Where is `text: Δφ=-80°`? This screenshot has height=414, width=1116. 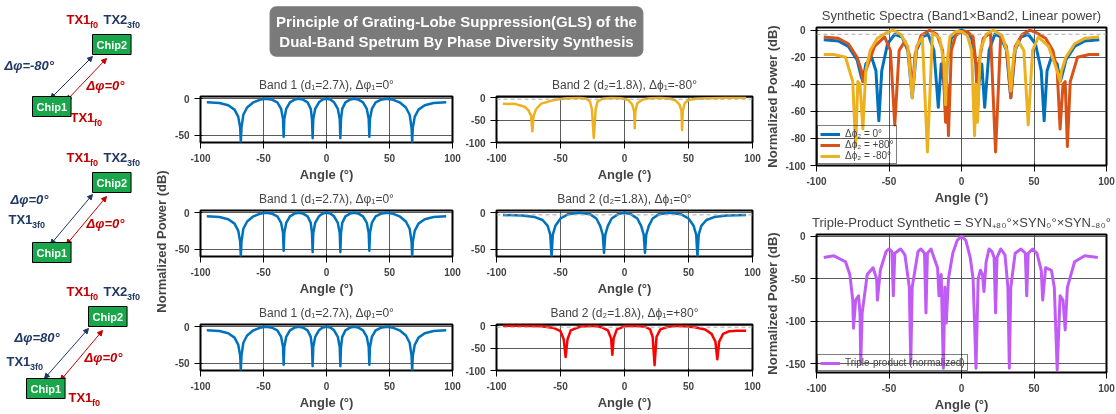 text: Δφ=-80° is located at coordinates (29, 65).